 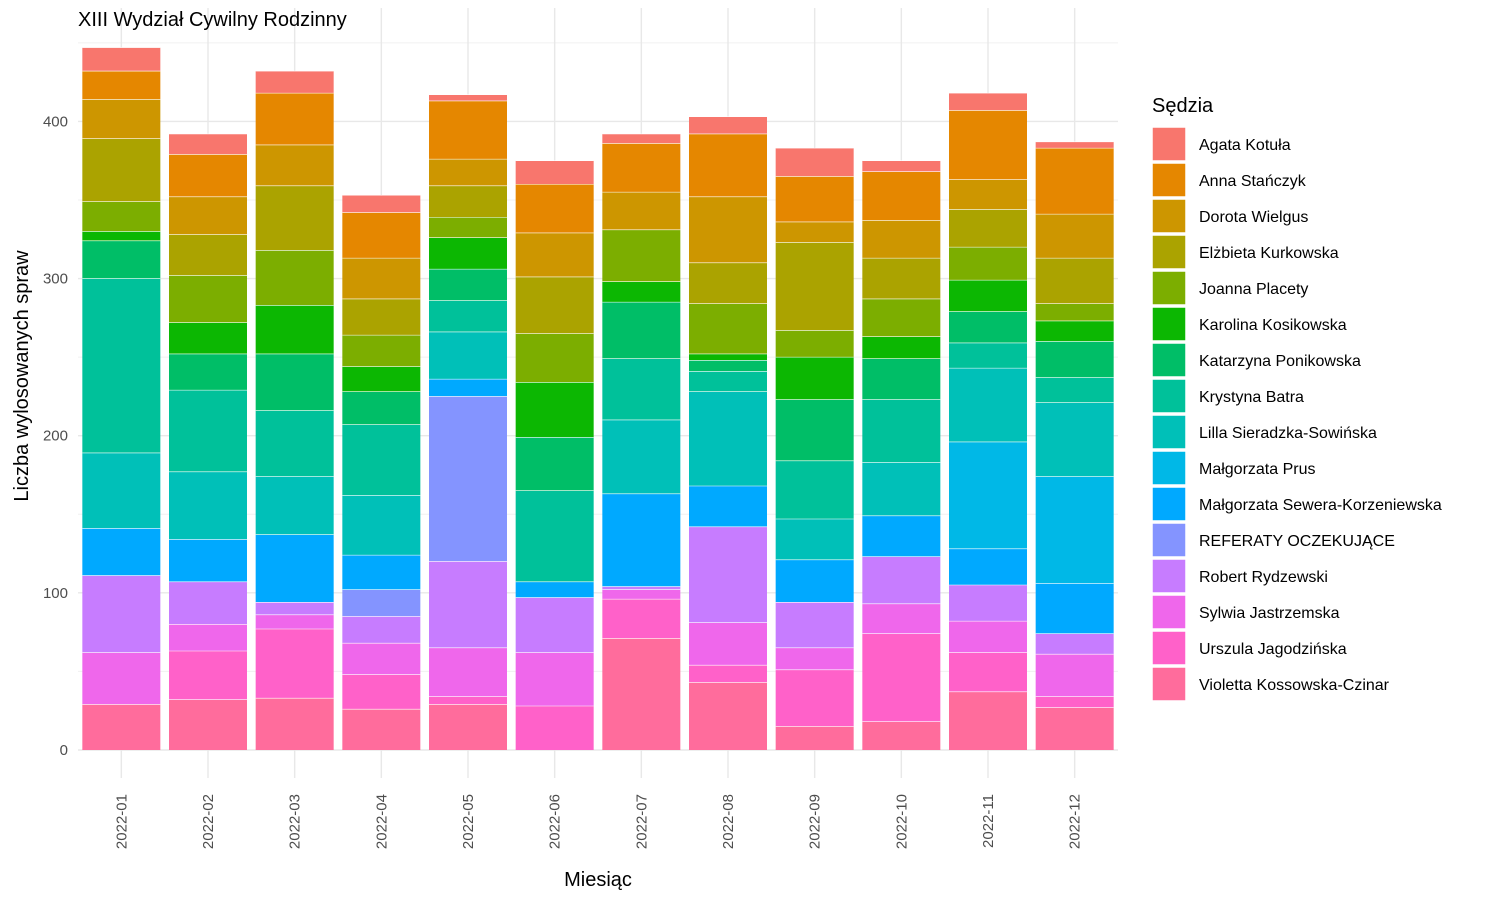 I want to click on legend-item: Elżbieta Kurkowska, so click(x=1245, y=252).